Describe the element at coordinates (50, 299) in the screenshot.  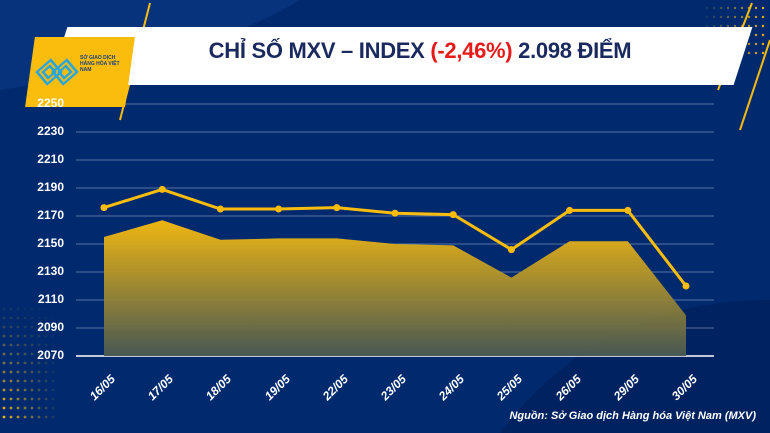
I see `y-tick-label: 2110` at that location.